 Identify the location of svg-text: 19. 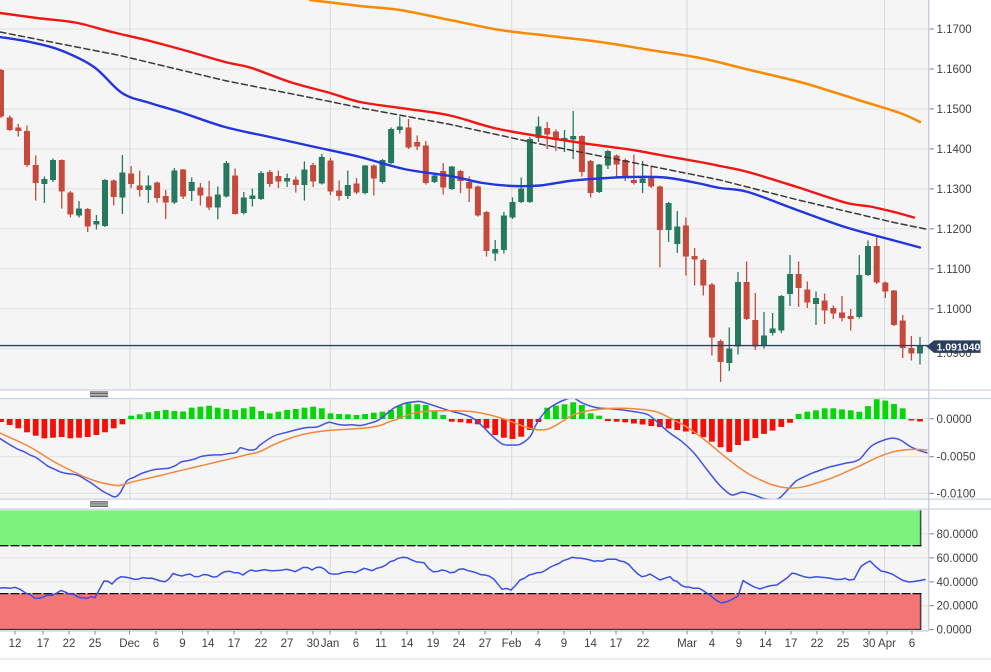
(433, 644).